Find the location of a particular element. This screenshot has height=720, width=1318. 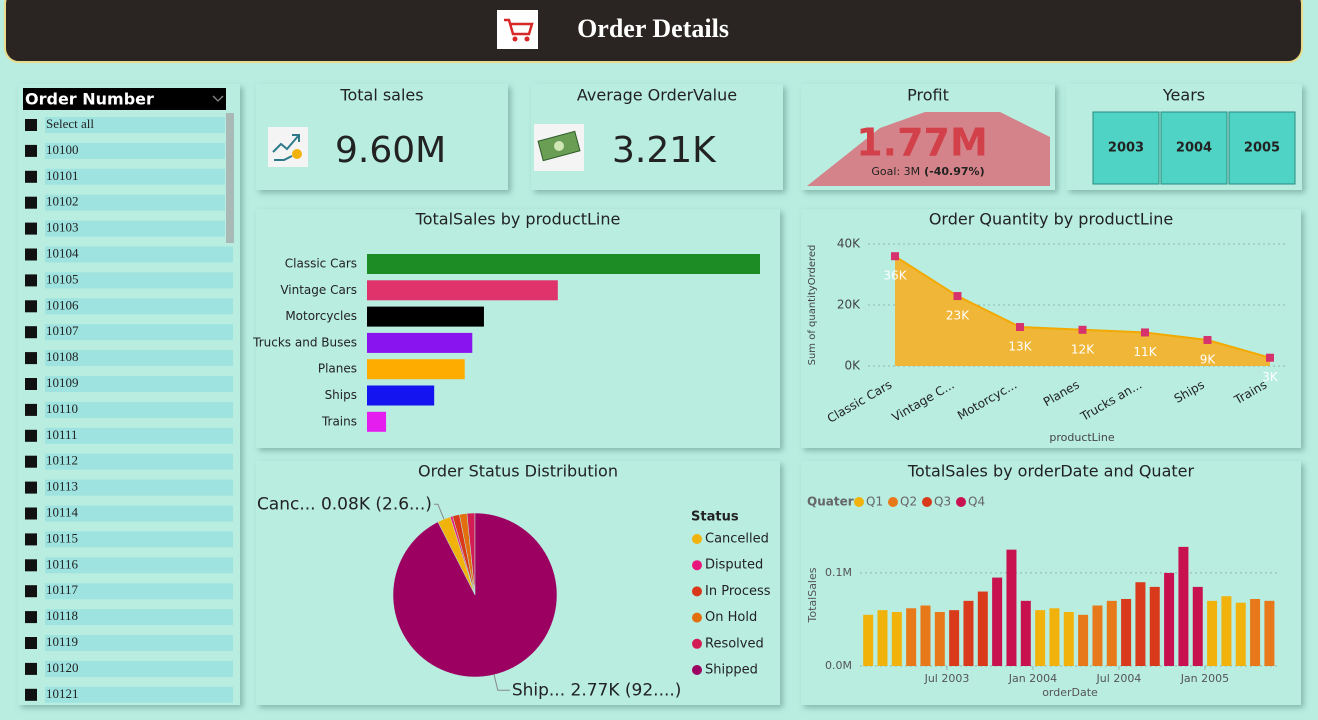

slicer-item: 10119 is located at coordinates (129, 642).